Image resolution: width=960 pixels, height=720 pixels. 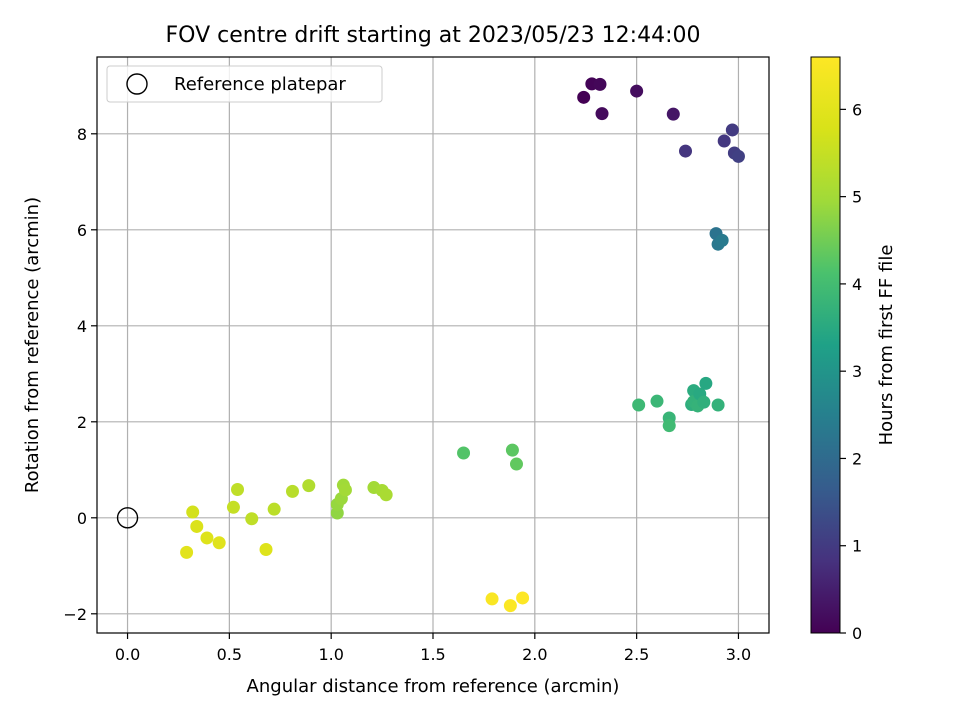 What do you see at coordinates (229, 654) in the screenshot?
I see `x-tick-label: 0.5` at bounding box center [229, 654].